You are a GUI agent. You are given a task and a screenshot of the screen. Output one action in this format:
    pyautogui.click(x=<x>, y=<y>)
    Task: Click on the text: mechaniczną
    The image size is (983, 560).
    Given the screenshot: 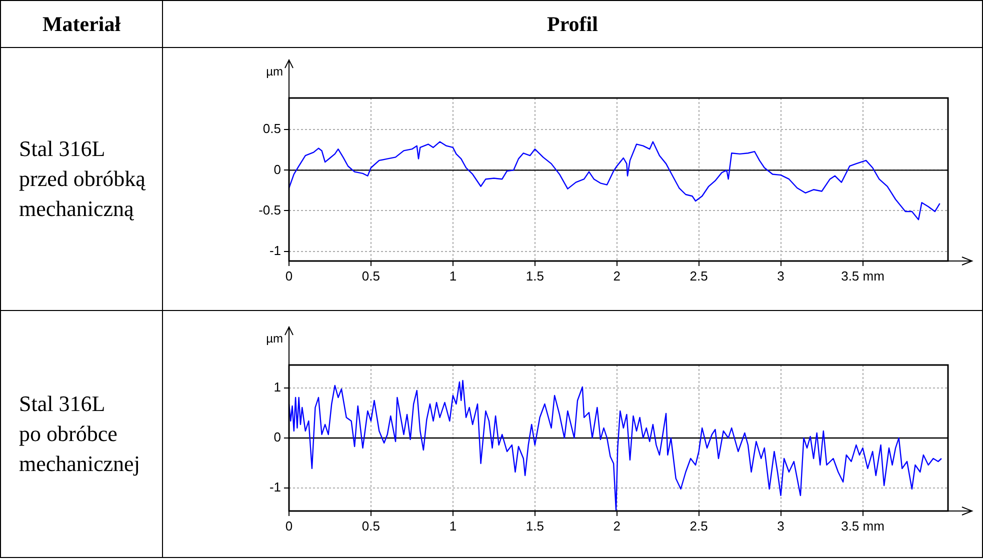 What is the action you would take?
    pyautogui.click(x=77, y=209)
    